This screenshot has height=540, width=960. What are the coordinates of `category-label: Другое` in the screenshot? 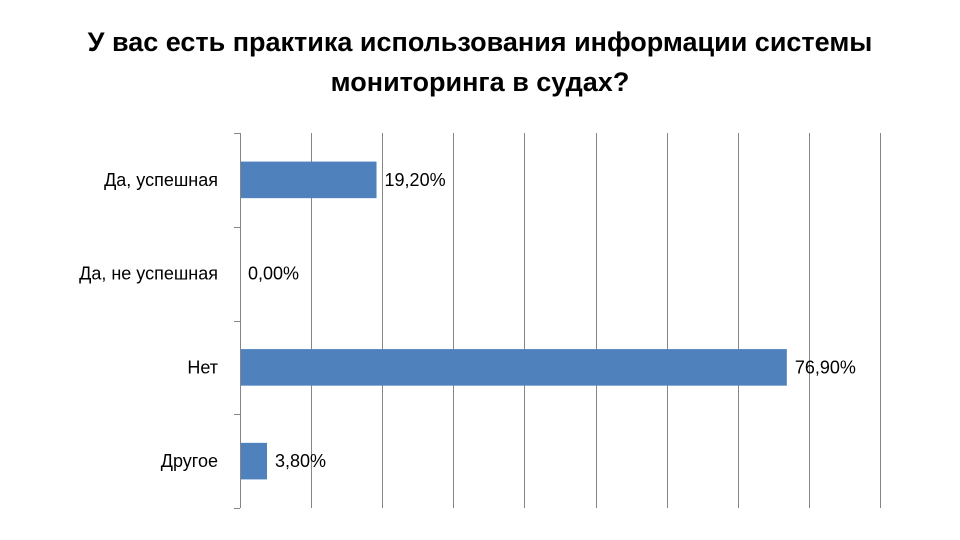 It's located at (189, 461).